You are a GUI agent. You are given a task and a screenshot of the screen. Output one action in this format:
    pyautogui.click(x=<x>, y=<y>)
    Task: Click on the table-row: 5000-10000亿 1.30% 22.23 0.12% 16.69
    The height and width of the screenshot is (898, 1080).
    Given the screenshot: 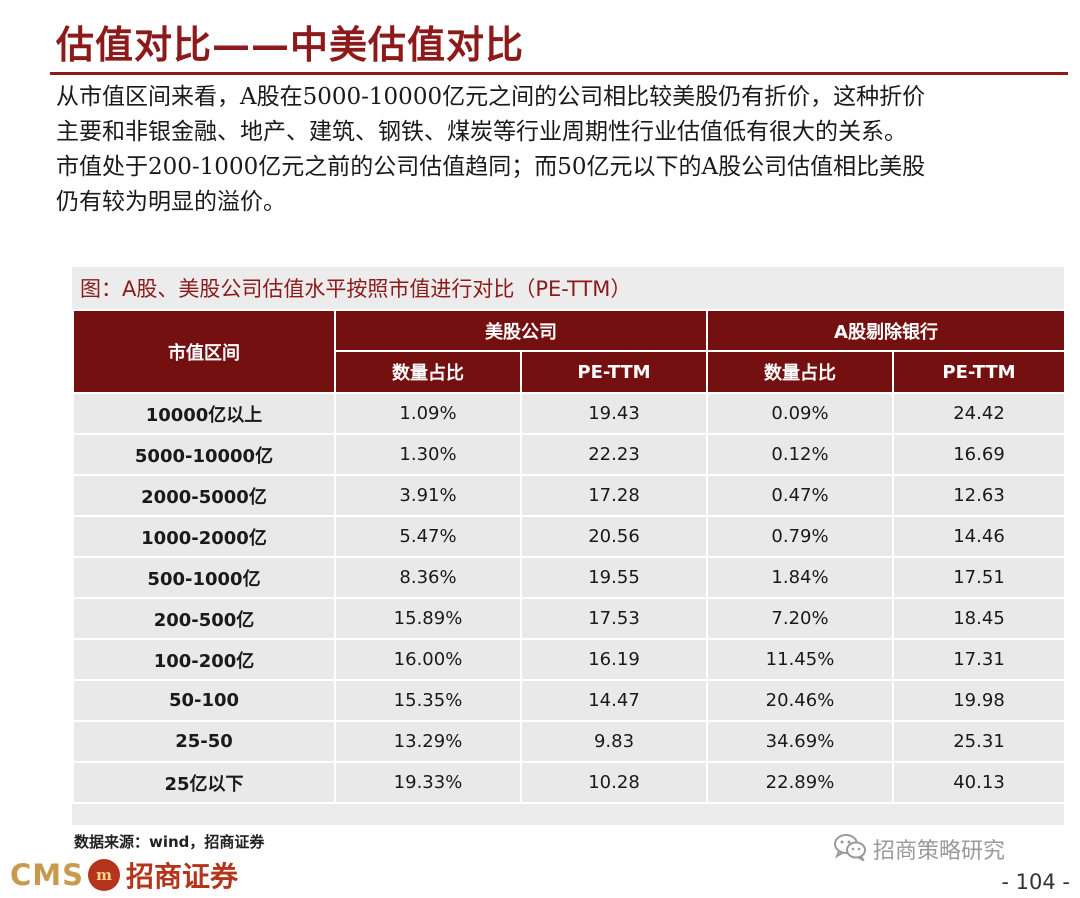 What is the action you would take?
    pyautogui.click(x=569, y=454)
    